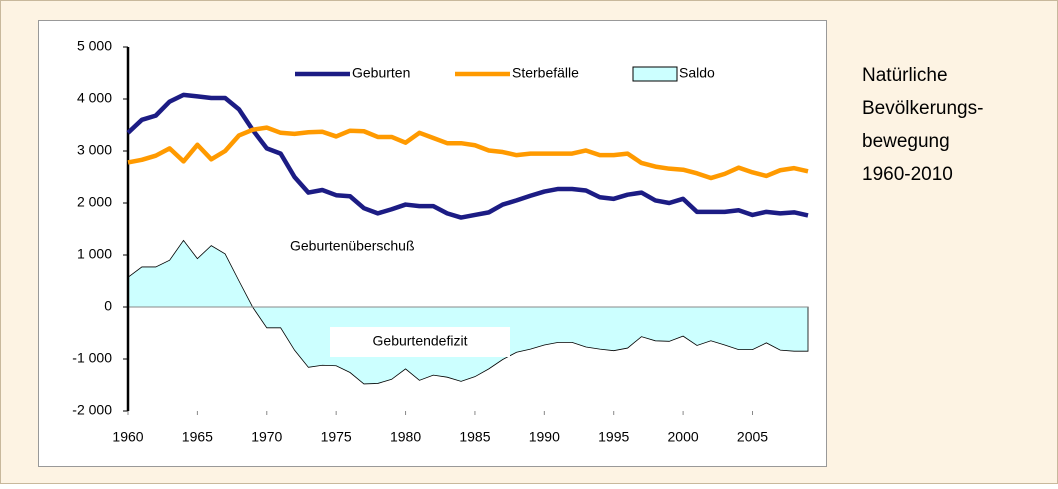  Describe the element at coordinates (683, 437) in the screenshot. I see `x-tick-label: 2000` at that location.